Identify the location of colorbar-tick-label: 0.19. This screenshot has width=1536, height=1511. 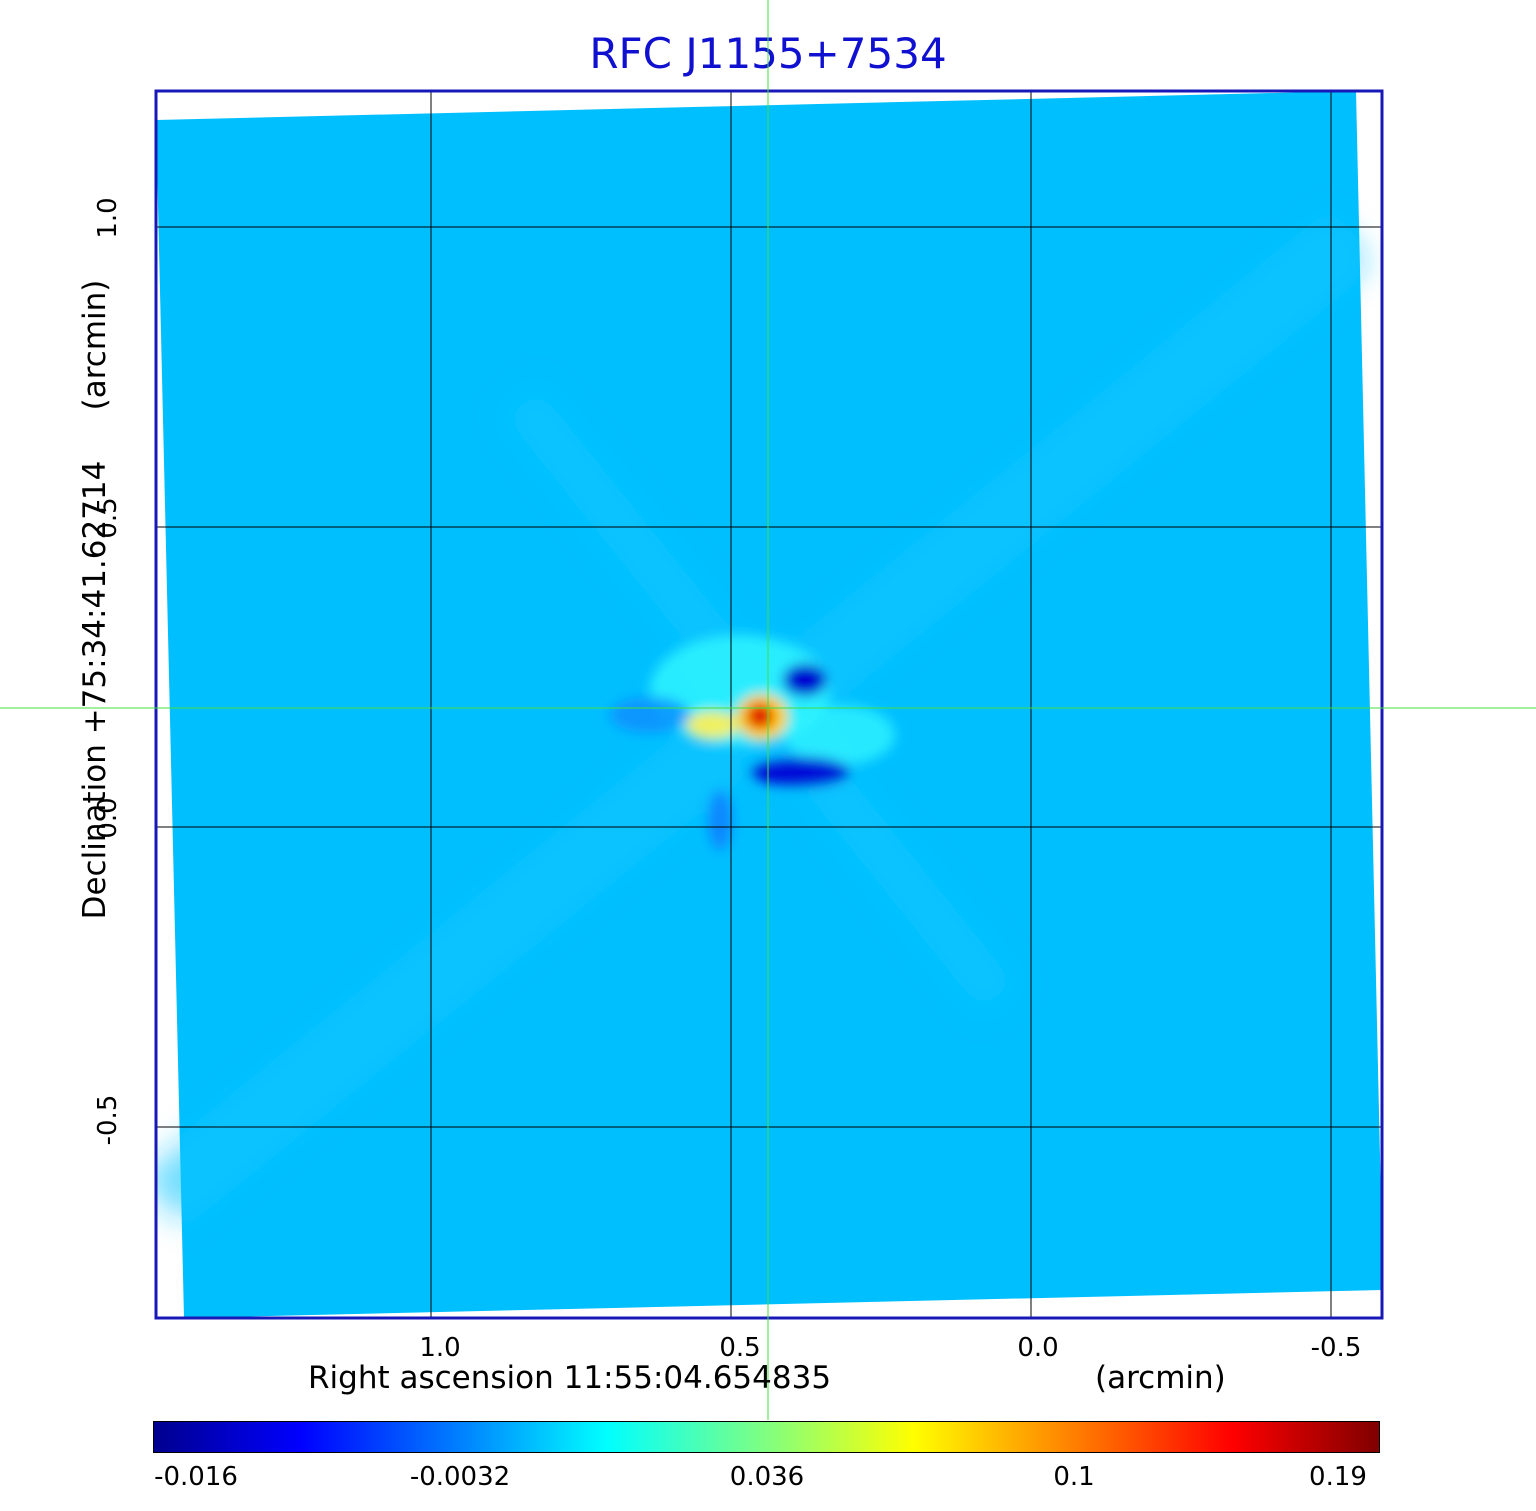
(1338, 1477).